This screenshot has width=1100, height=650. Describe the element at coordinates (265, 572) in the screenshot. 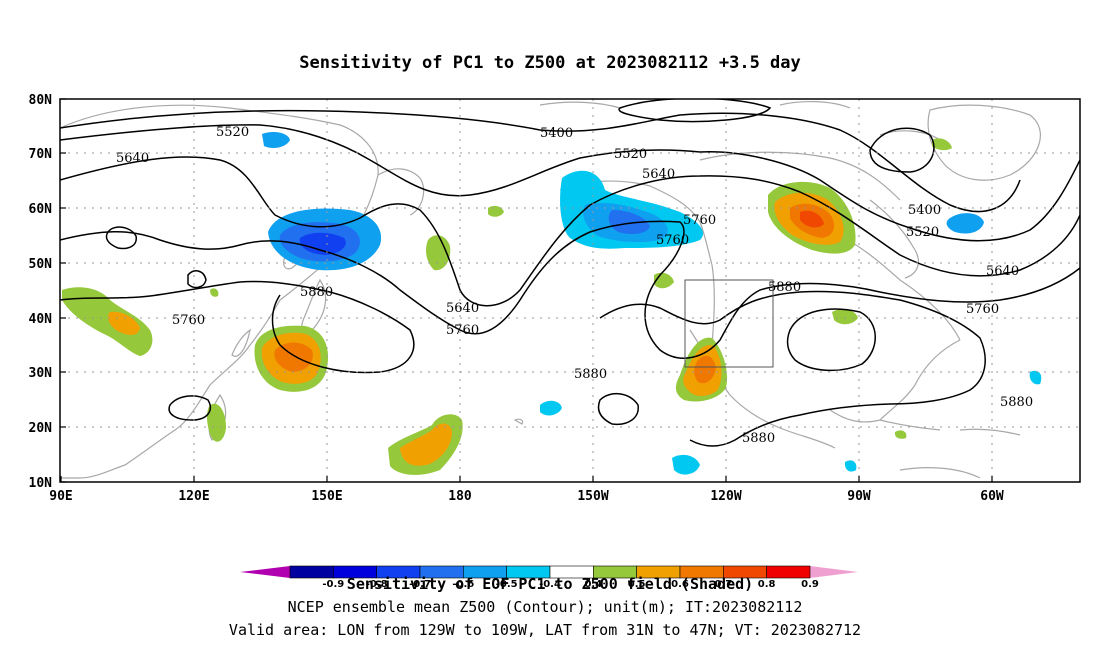

I see `colorbar-low-triangle` at that location.